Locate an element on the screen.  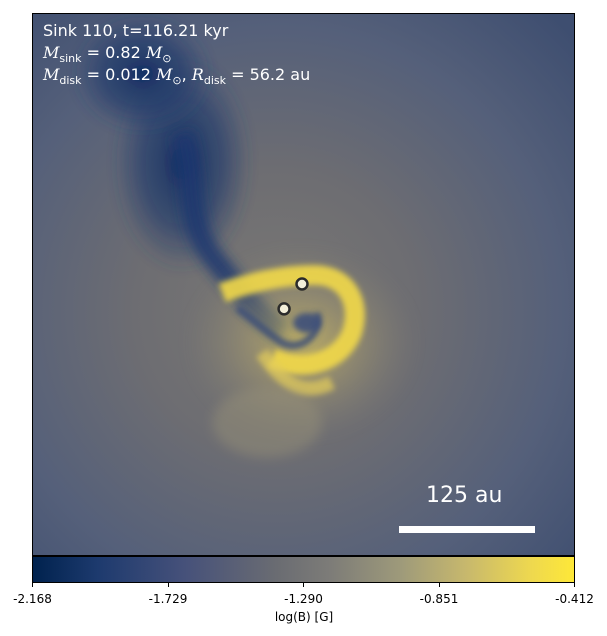
colorbar-axis-label: log(B) [G] is located at coordinates (304, 617).